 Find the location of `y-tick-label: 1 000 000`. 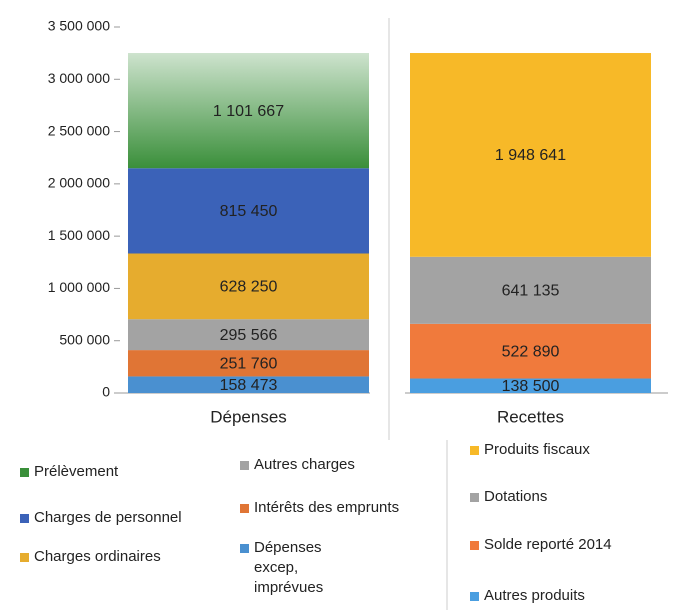

y-tick-label: 1 000 000 is located at coordinates (79, 287).